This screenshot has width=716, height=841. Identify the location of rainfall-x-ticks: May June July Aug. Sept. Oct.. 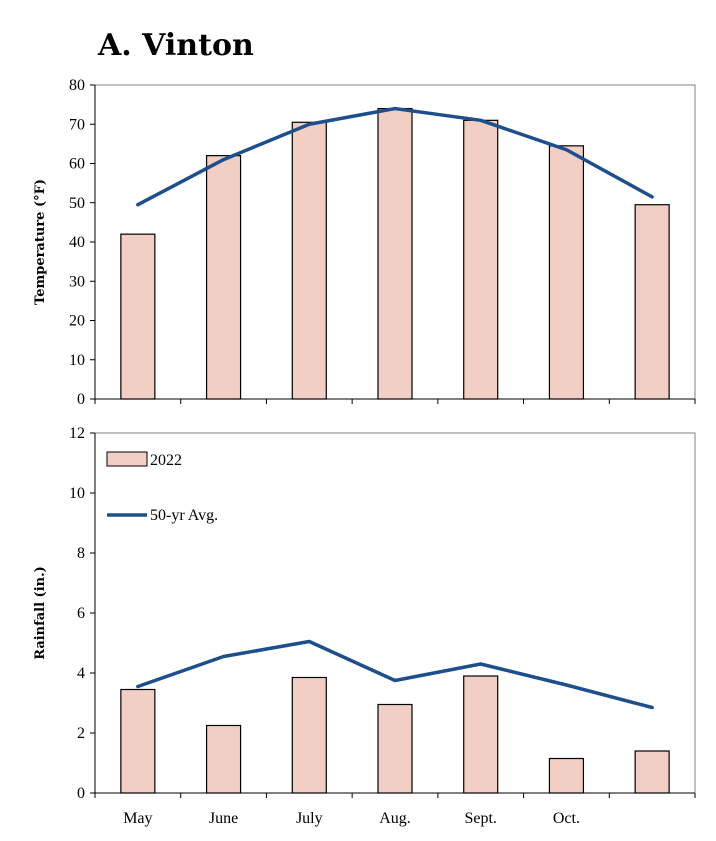
(395, 810).